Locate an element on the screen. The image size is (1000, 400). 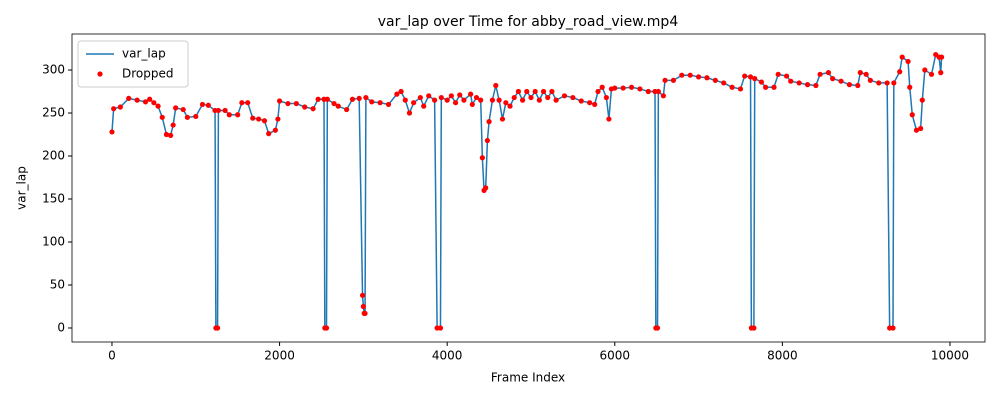
y-tick-label: 50 is located at coordinates (57, 284).